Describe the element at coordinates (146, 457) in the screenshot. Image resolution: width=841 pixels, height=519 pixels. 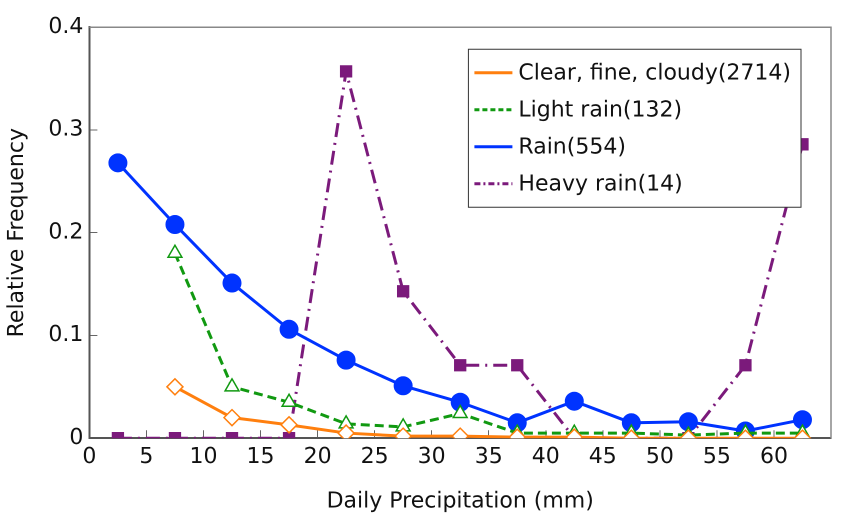
I see `x-tick-label: 5` at that location.